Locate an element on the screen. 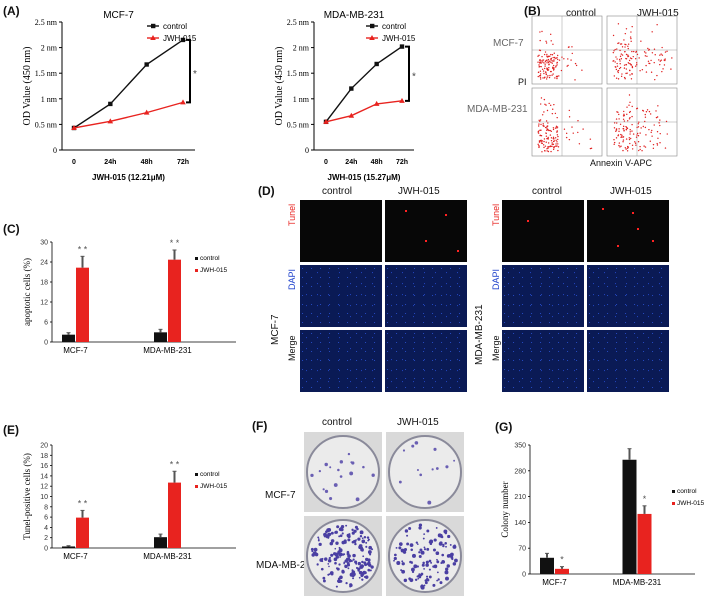 This screenshot has width=709, height=600. panel-letter-g: (G) is located at coordinates (504, 427).